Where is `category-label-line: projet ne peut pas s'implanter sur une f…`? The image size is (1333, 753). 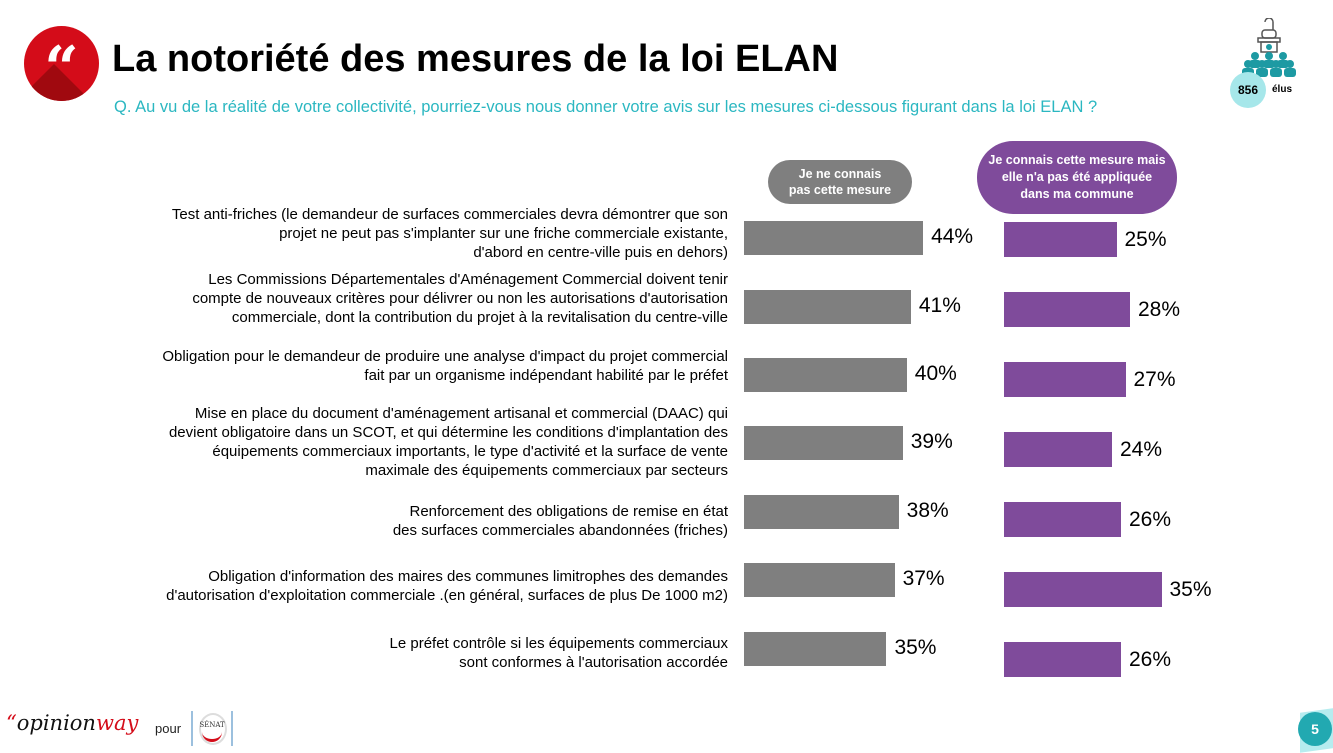 category-label-line: projet ne peut pas s'implanter sur une f… is located at coordinates (503, 233).